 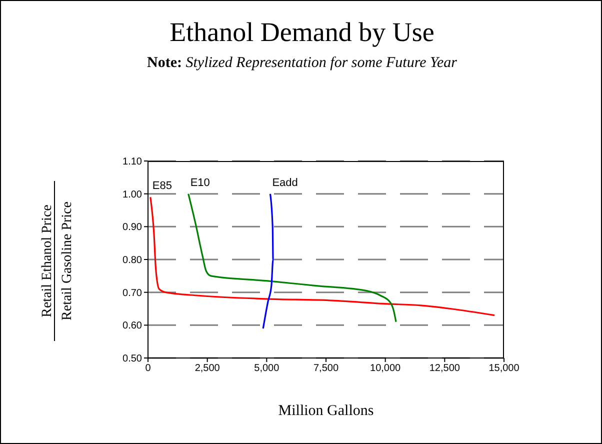 What do you see at coordinates (504, 368) in the screenshot?
I see `x-tick-label: 15,000` at bounding box center [504, 368].